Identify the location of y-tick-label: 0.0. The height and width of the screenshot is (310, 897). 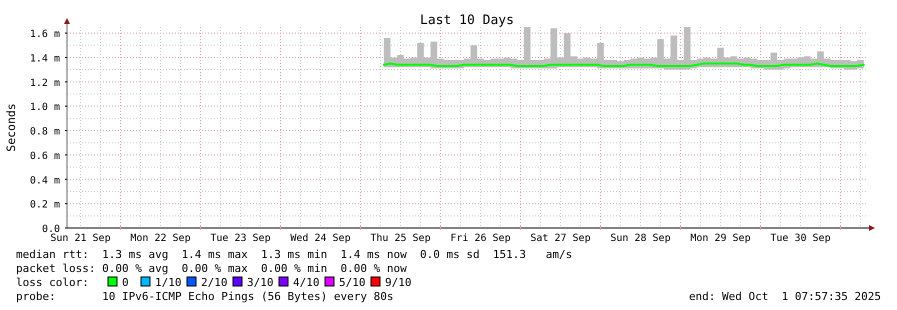
(51, 229).